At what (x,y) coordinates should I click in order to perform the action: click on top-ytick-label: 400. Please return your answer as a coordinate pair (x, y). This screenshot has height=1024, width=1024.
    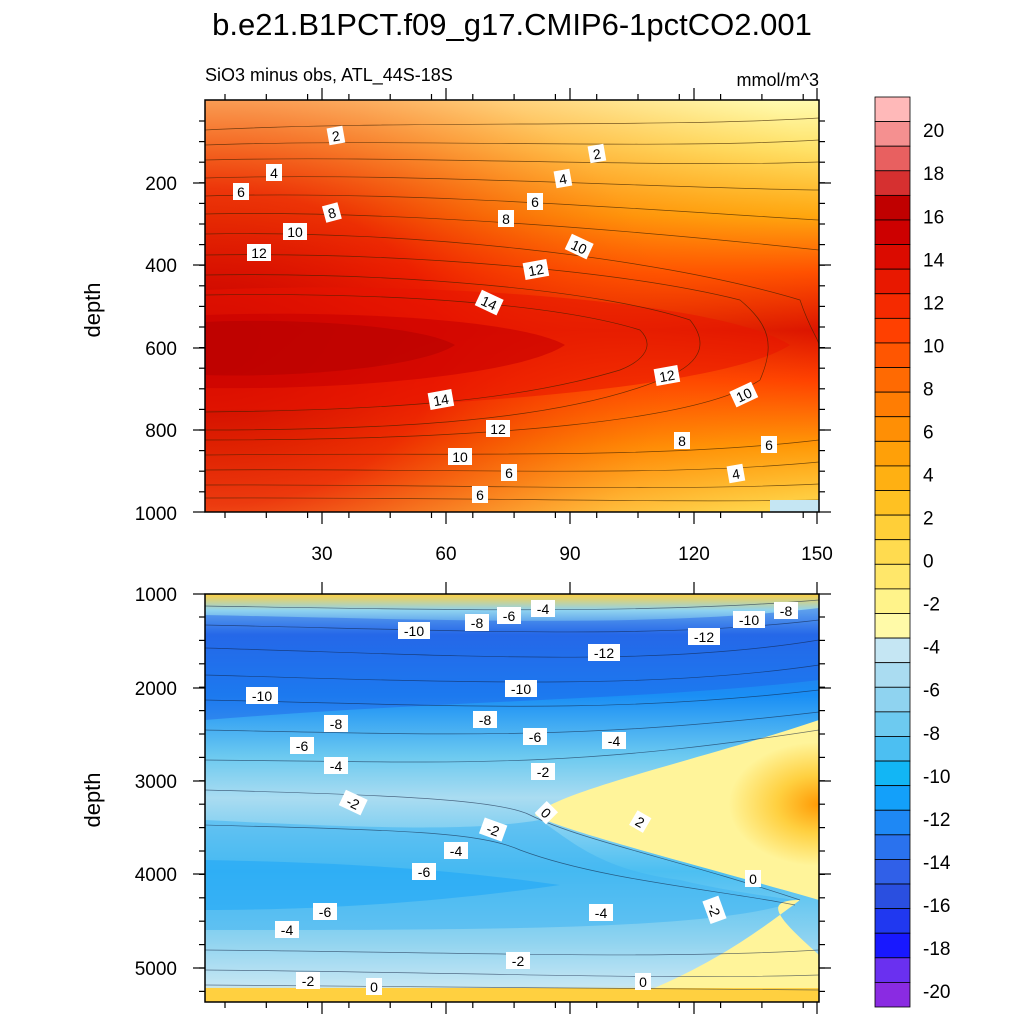
    Looking at the image, I should click on (161, 266).